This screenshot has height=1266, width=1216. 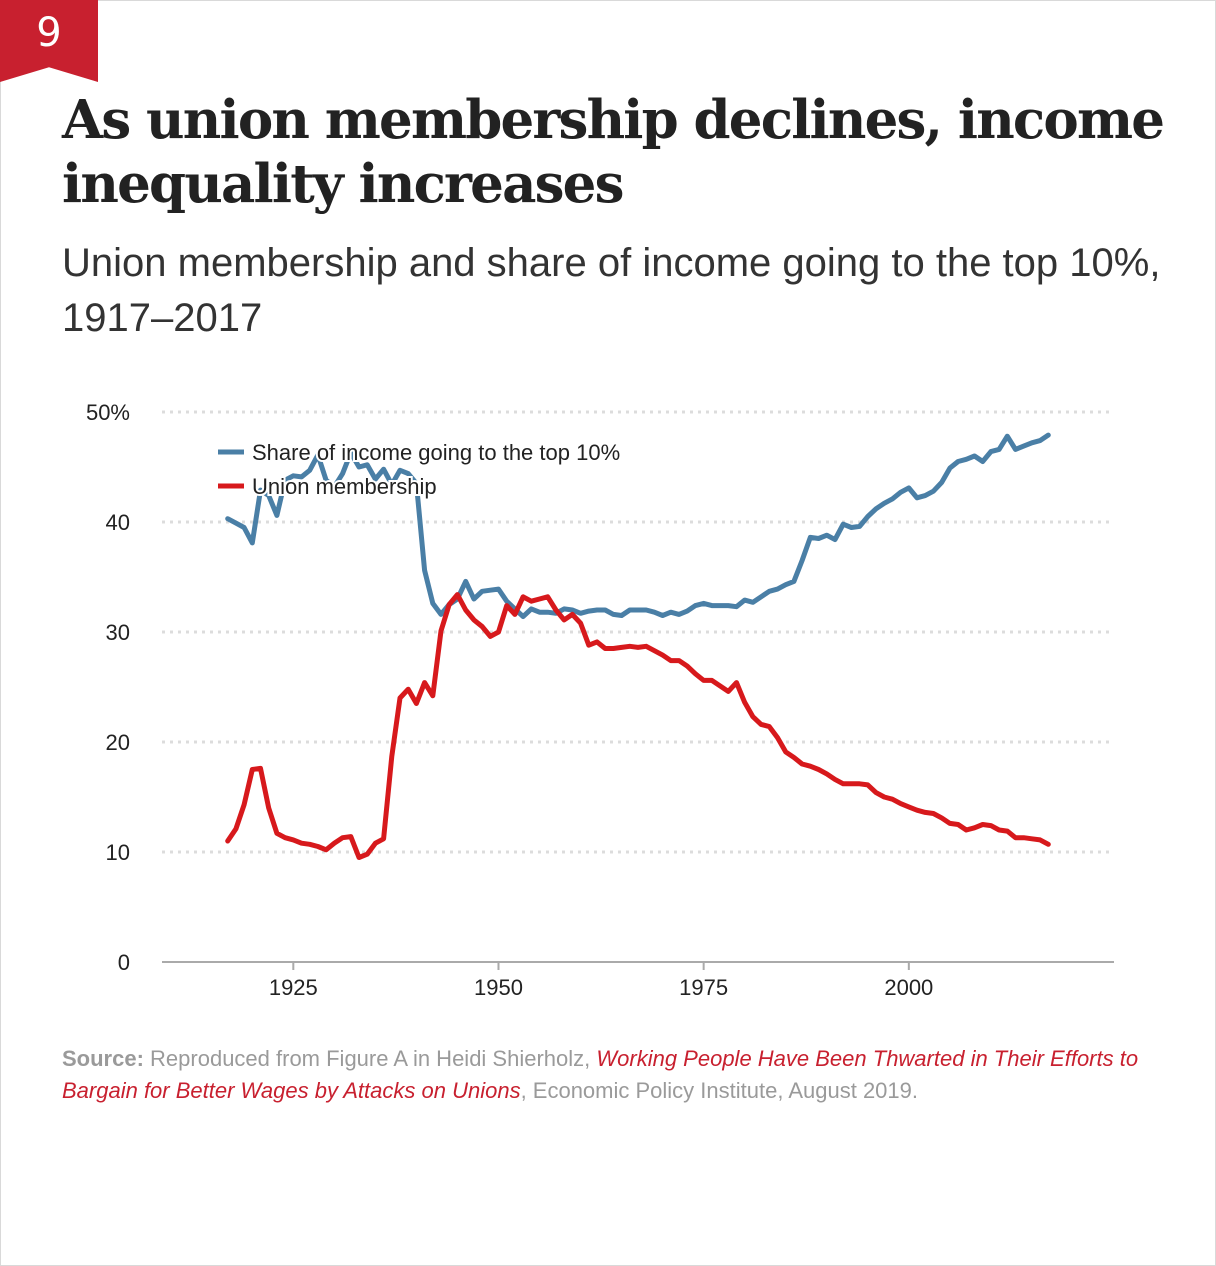 I want to click on x-tick-label: 1925, so click(x=293, y=987).